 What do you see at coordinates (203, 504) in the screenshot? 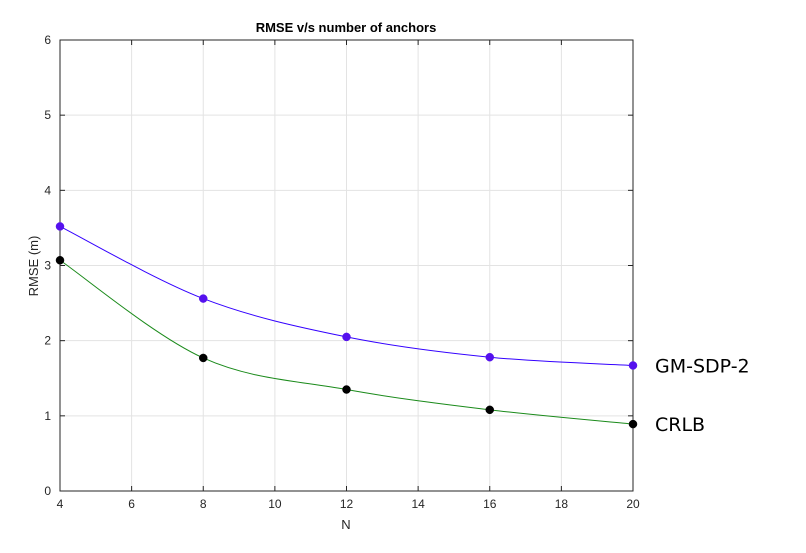
I see `x-tick-label: 8` at bounding box center [203, 504].